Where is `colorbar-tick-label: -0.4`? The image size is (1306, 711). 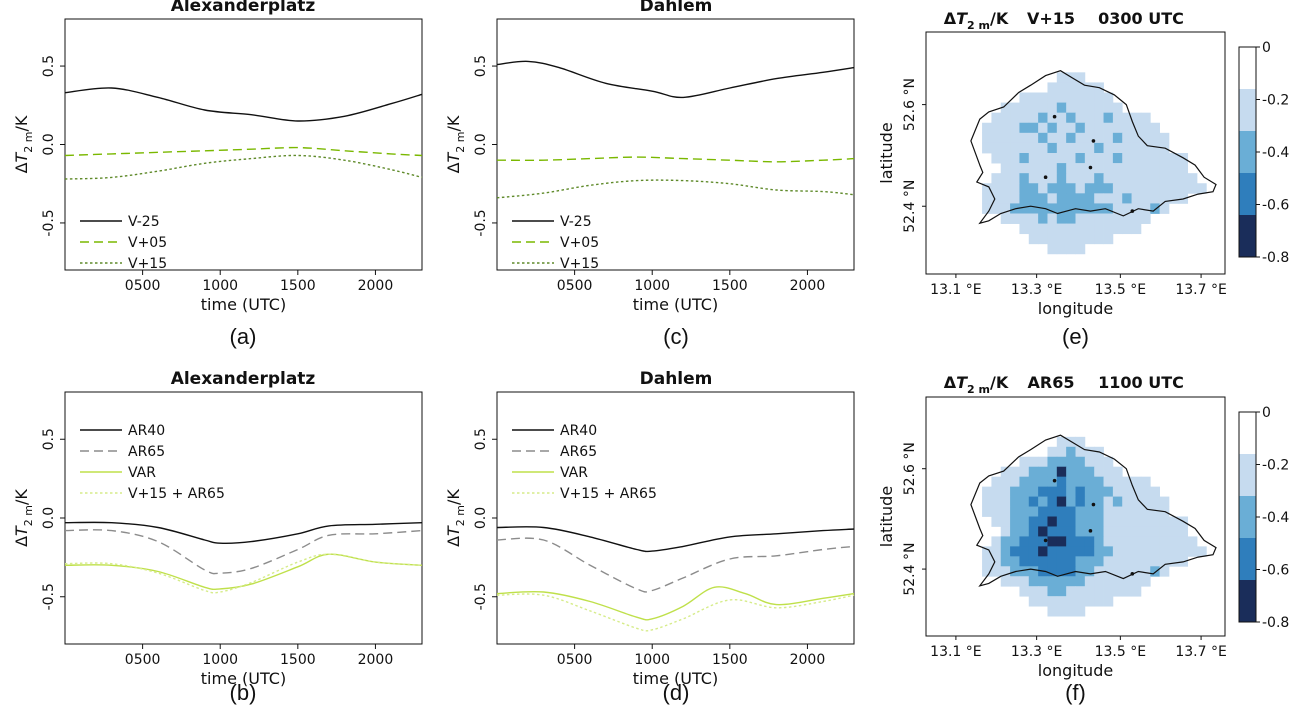
colorbar-tick-label: -0.4 is located at coordinates (1275, 153).